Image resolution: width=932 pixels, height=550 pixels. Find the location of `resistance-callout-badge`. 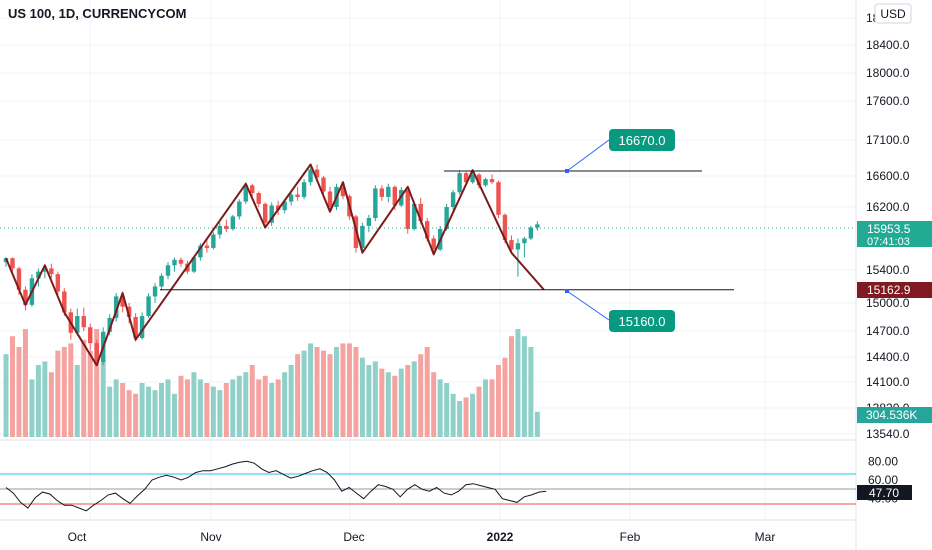

resistance-callout-badge is located at coordinates (642, 140).